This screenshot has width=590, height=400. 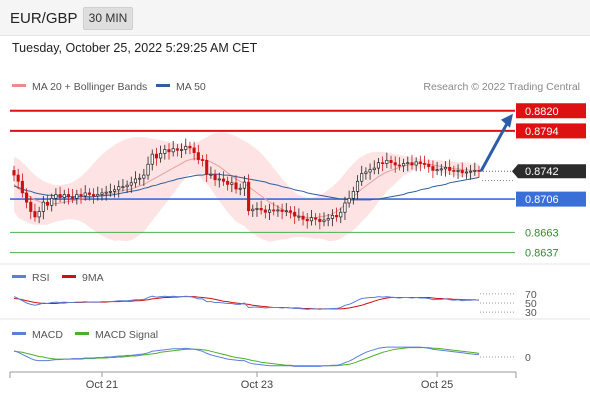 What do you see at coordinates (528, 358) in the screenshot?
I see `macd-tick-0: 0` at bounding box center [528, 358].